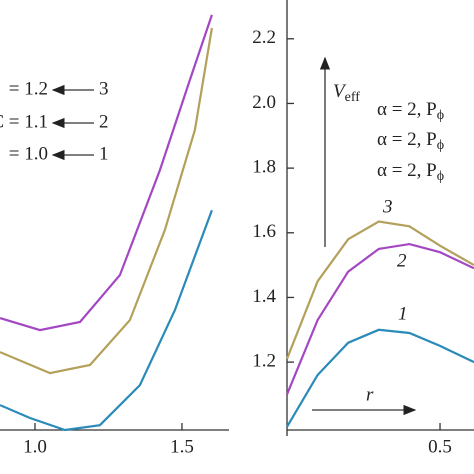  Describe the element at coordinates (264, 102) in the screenshot. I see `y-tick-label: 2.0` at that location.